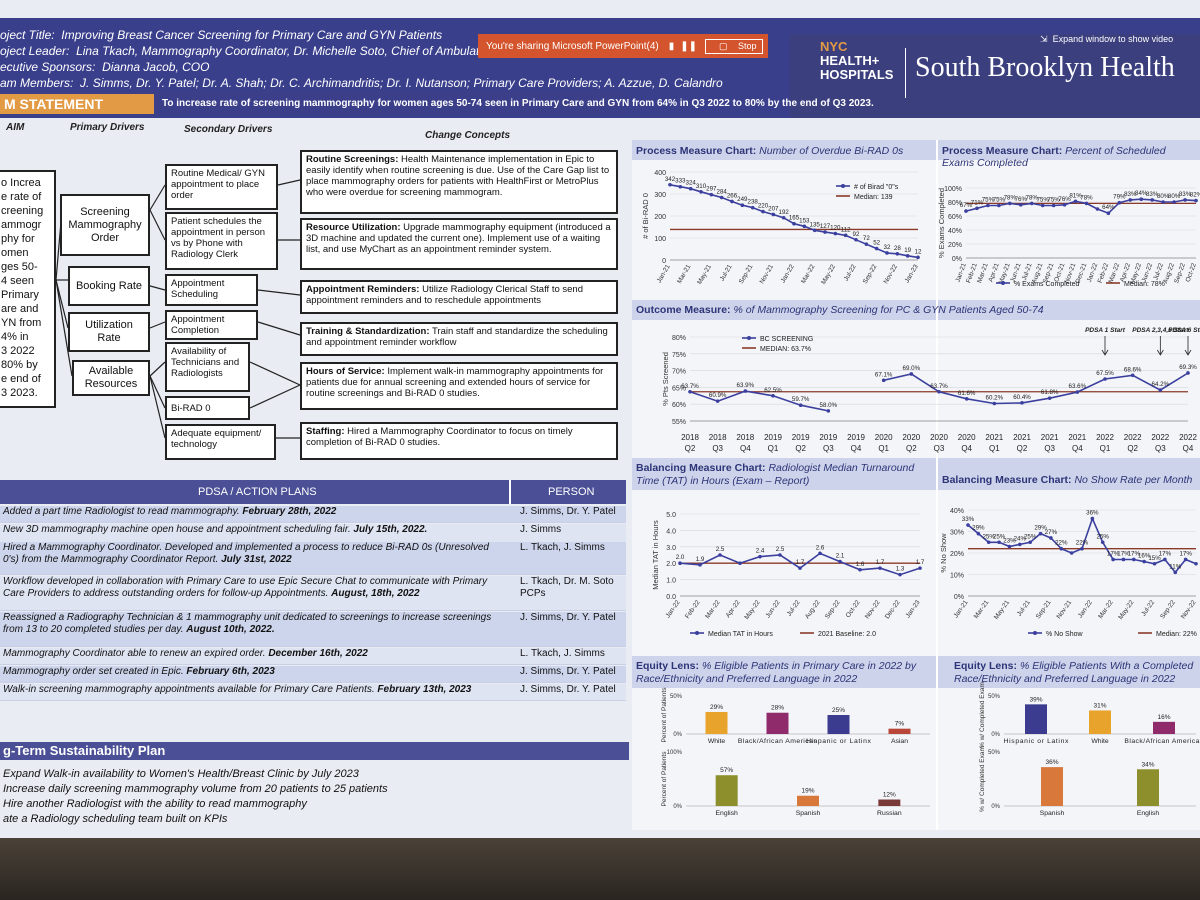  Describe the element at coordinates (726, 770) in the screenshot. I see `bar-label: 57%` at that location.